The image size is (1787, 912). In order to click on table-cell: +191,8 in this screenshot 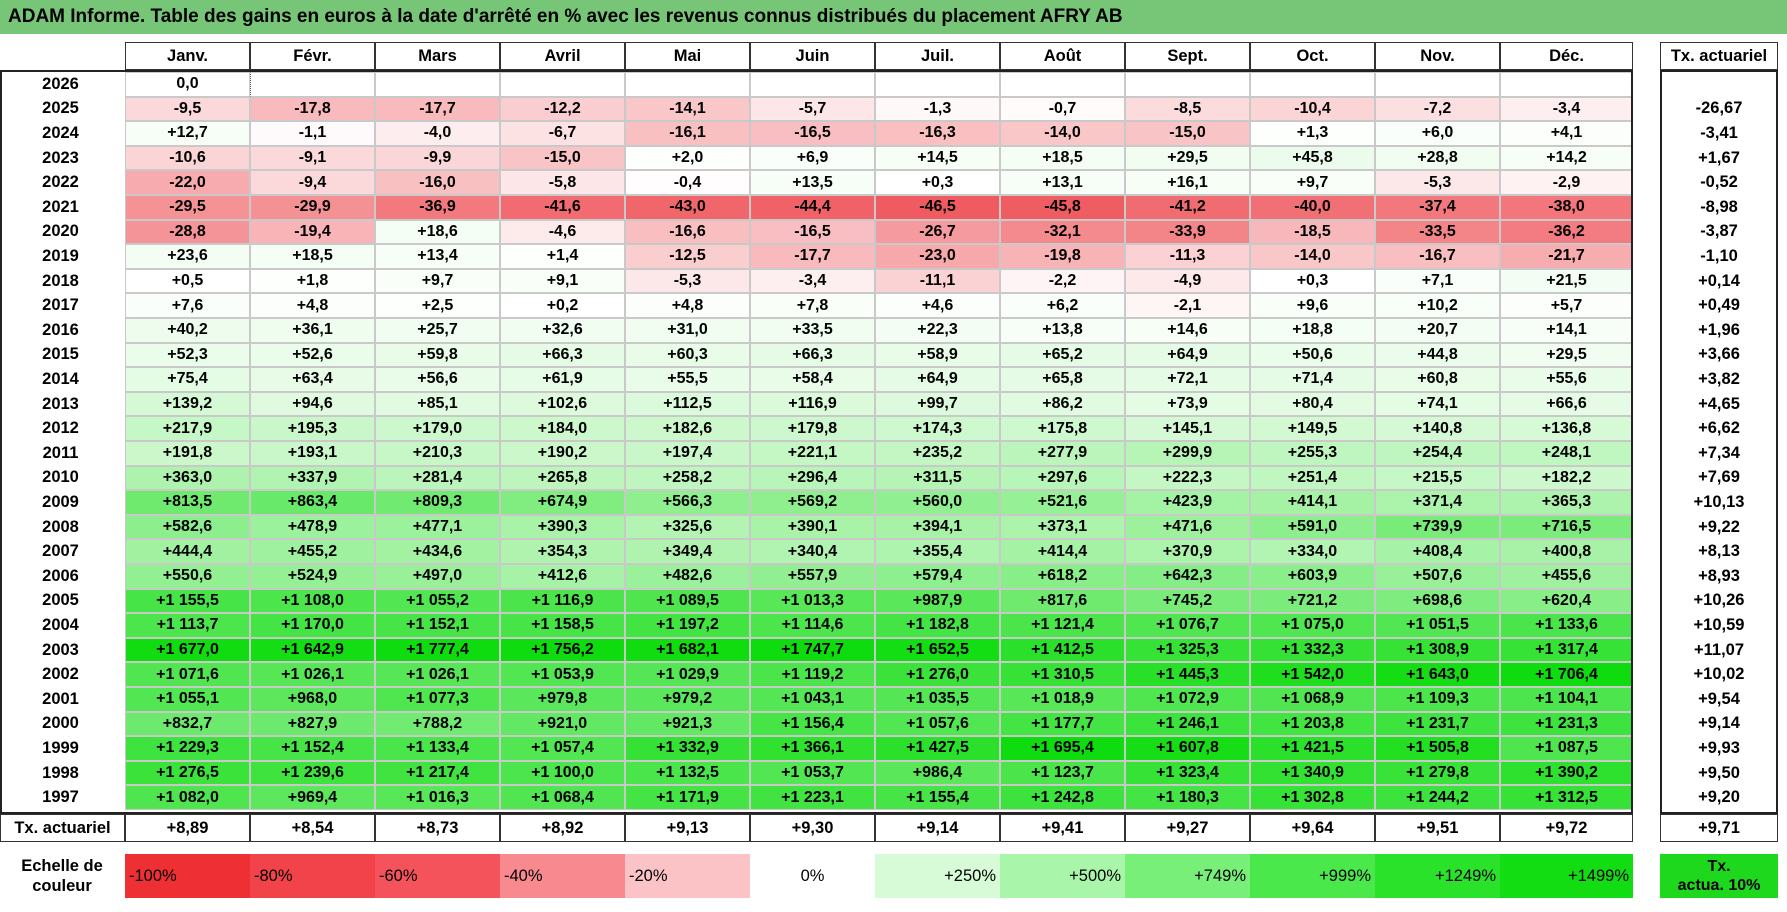, I will do `click(187, 453)`.